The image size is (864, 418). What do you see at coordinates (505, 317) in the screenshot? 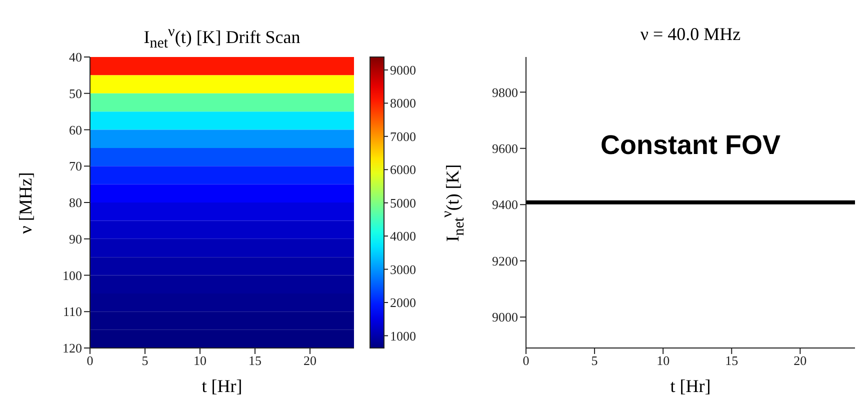
I see `y-tick-label: 9000` at bounding box center [505, 317].